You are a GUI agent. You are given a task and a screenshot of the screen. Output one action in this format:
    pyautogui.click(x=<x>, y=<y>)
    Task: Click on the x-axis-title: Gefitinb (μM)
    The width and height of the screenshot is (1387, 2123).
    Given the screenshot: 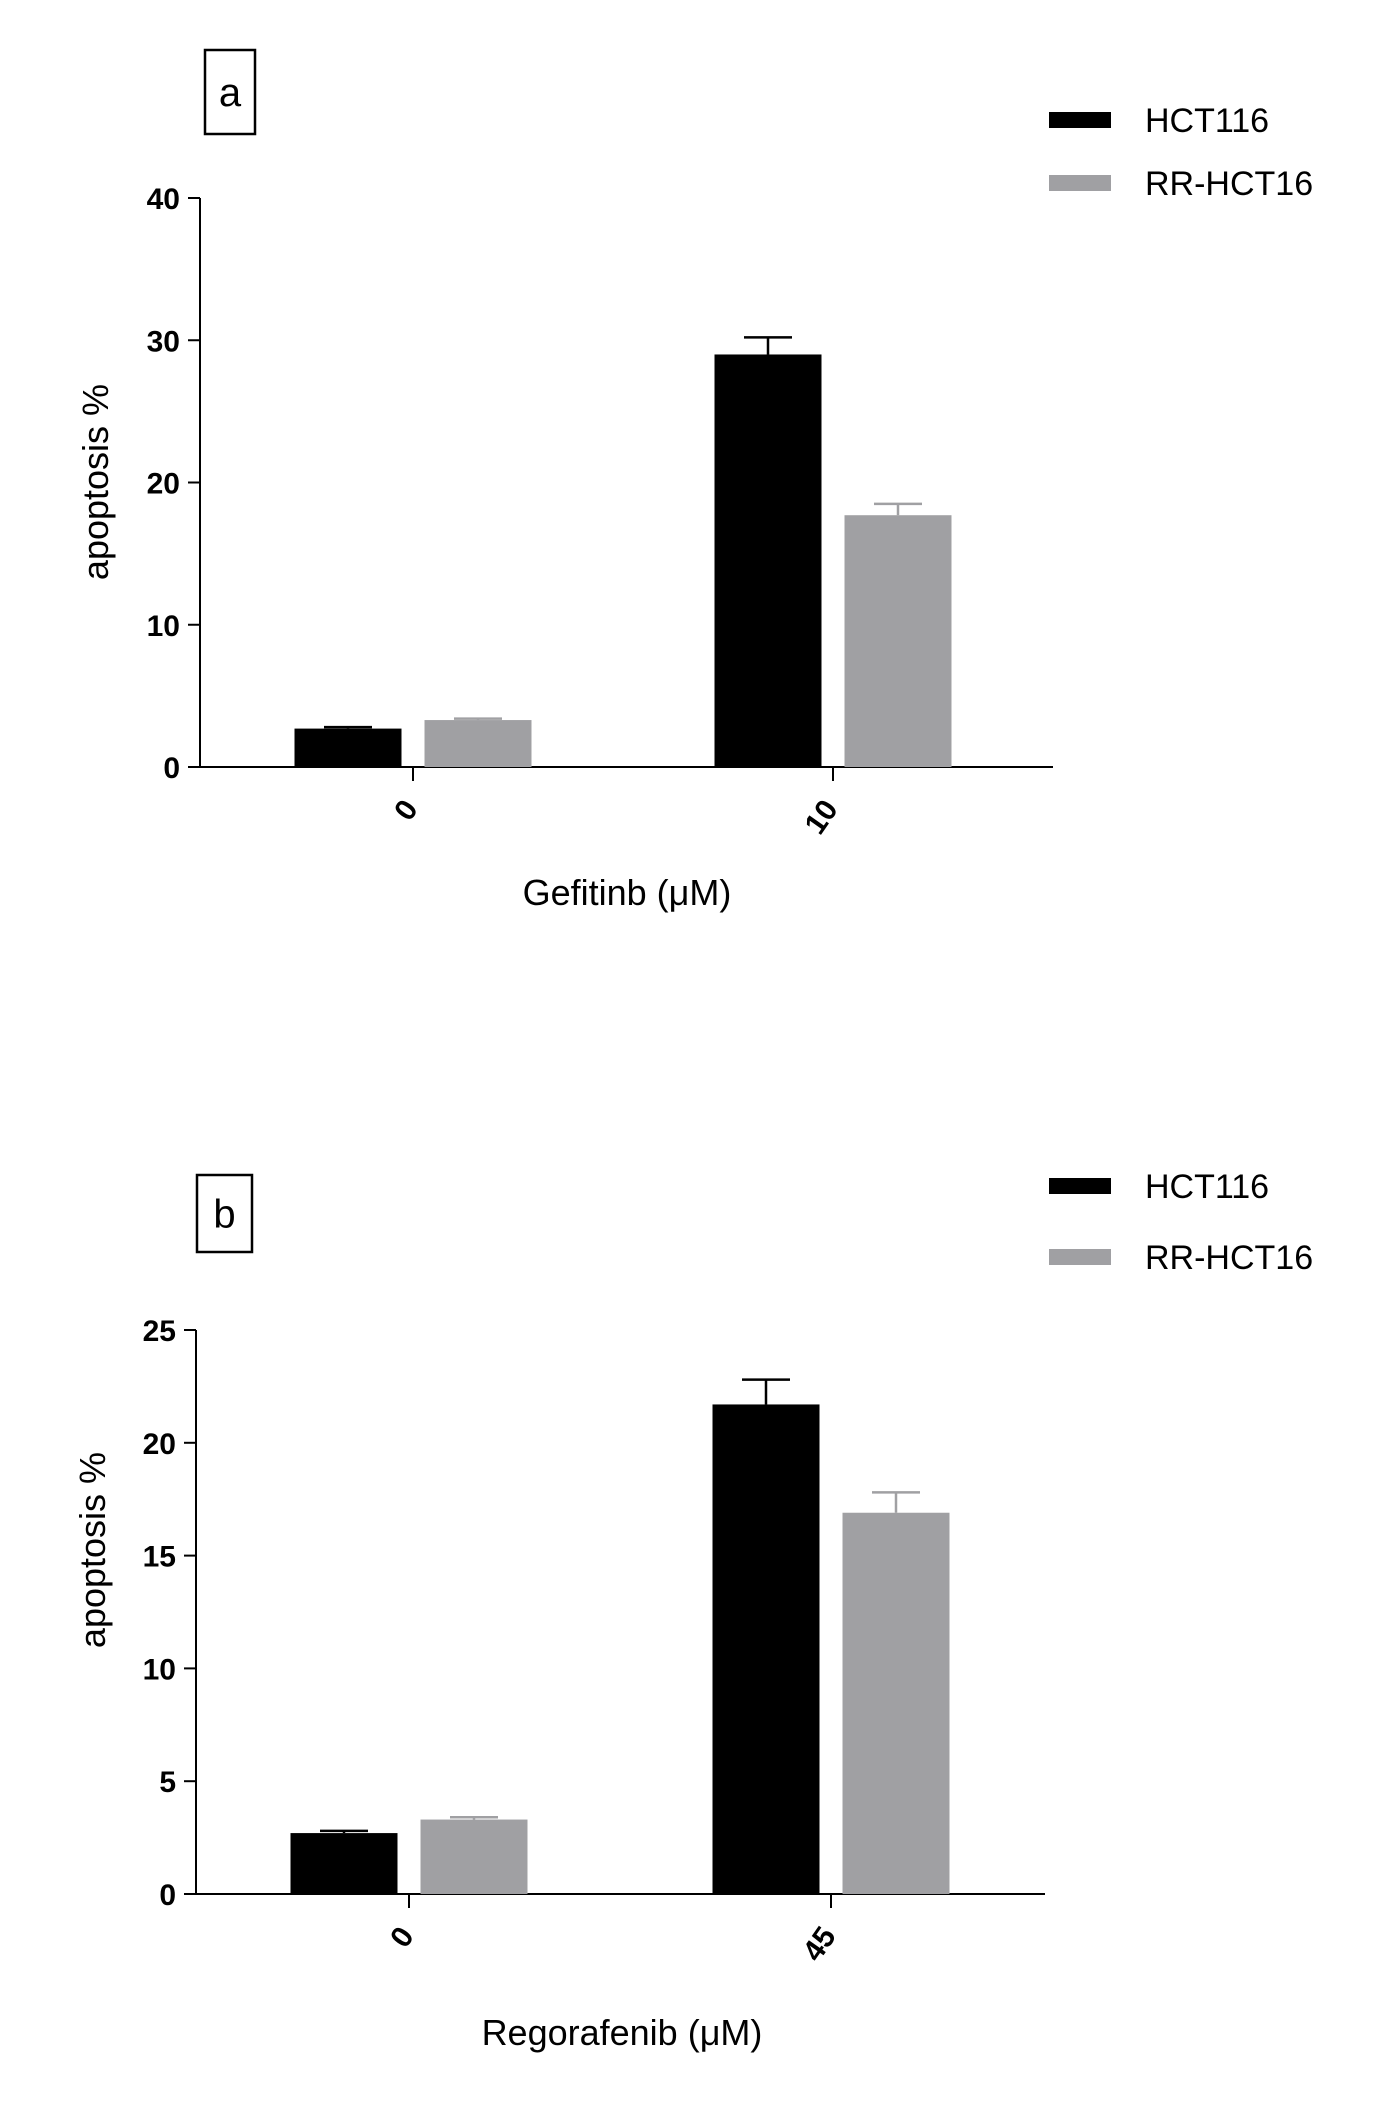 What is the action you would take?
    pyautogui.click(x=627, y=892)
    